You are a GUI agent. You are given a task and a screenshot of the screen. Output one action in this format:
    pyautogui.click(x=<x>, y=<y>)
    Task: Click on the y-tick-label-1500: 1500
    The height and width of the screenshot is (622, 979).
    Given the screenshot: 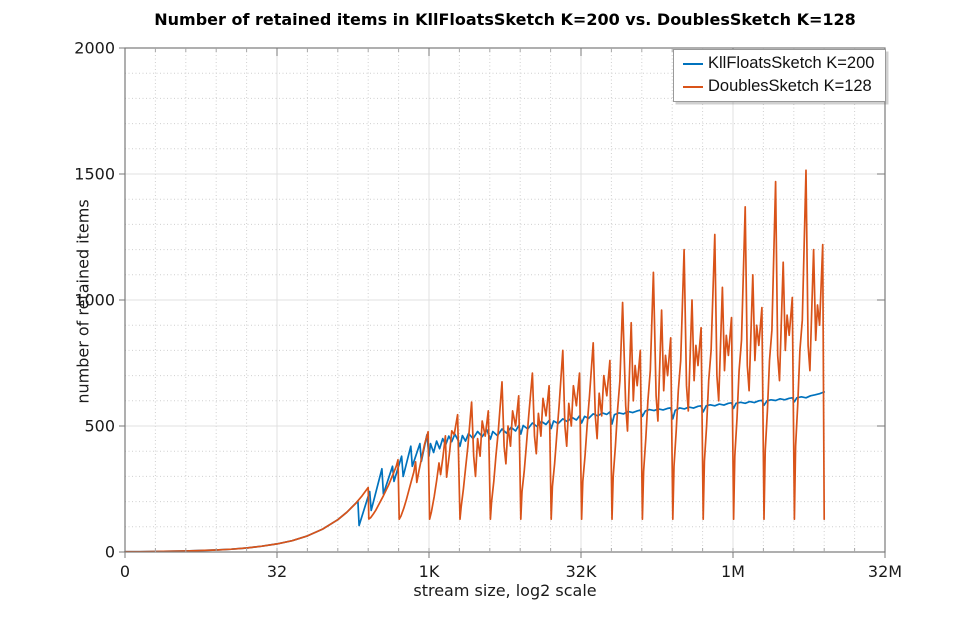 What is the action you would take?
    pyautogui.click(x=94, y=174)
    